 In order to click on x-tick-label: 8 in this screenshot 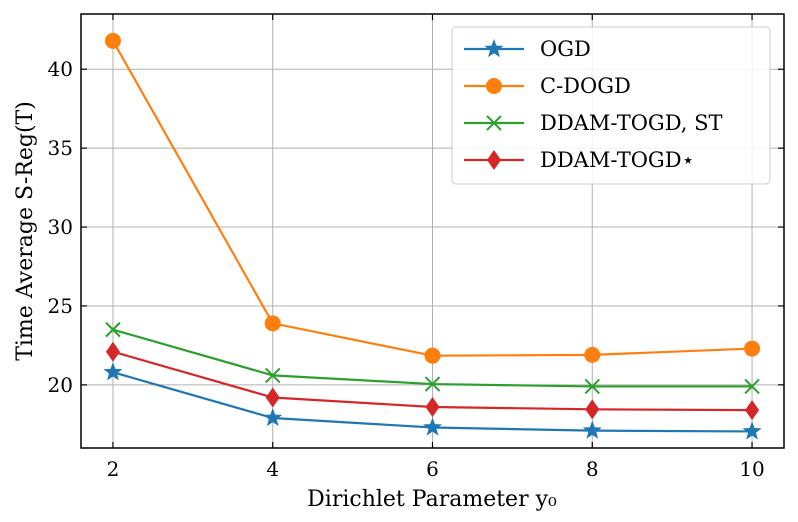, I will do `click(592, 469)`.